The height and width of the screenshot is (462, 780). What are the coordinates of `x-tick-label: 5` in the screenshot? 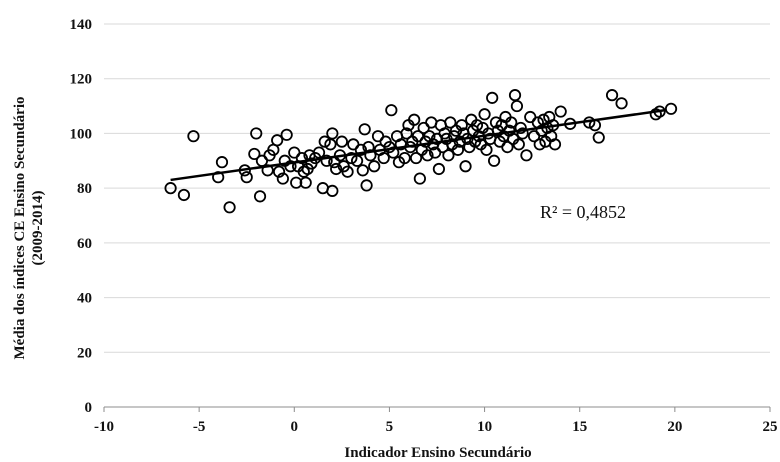 It's located at (390, 427).